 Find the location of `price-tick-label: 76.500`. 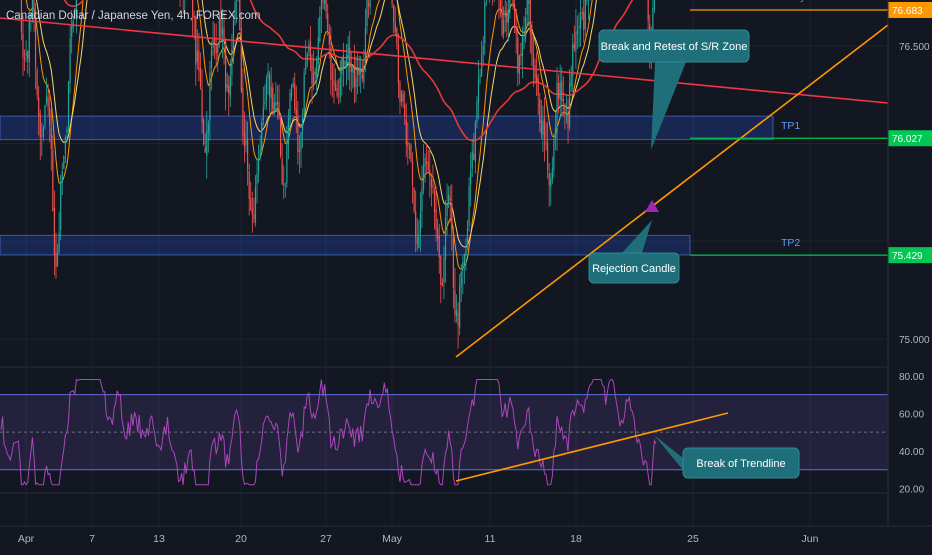

price-tick-label: 76.500 is located at coordinates (914, 47).